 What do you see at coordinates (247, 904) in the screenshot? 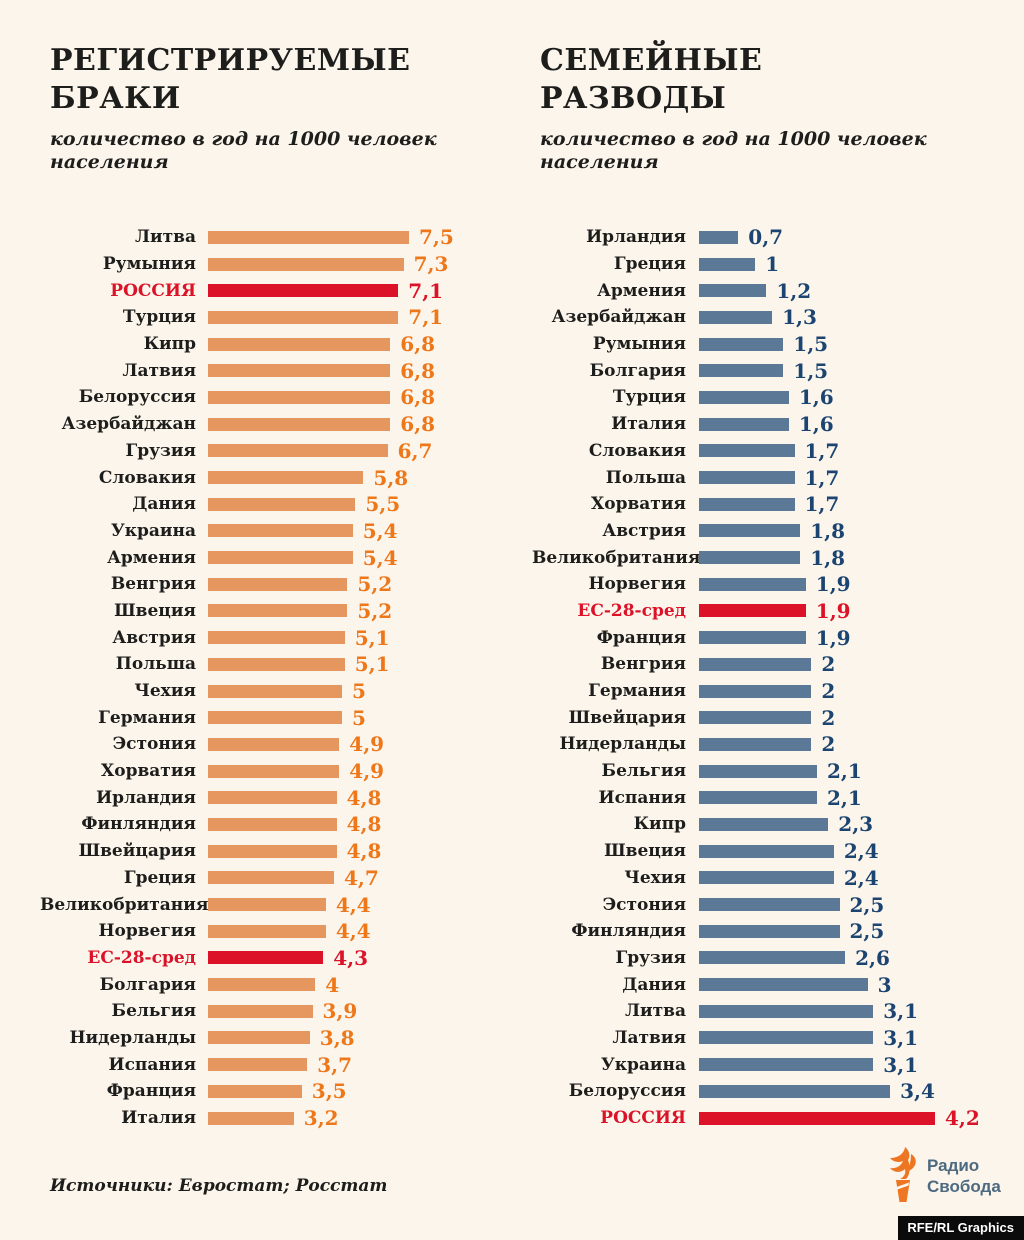
I see `bar-row: Великобритания 4,4` at bounding box center [247, 904].